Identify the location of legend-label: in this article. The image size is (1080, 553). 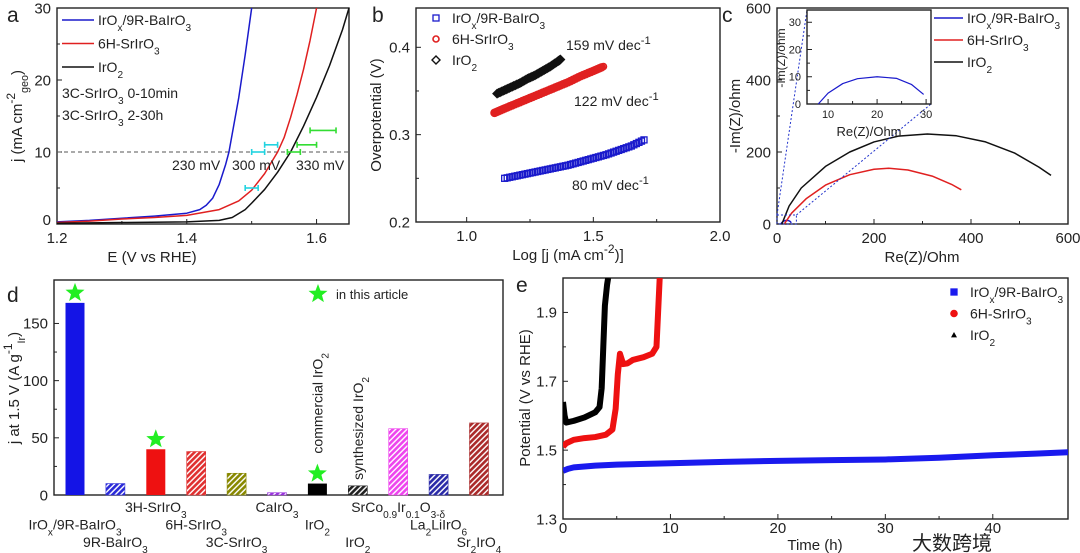
(372, 294).